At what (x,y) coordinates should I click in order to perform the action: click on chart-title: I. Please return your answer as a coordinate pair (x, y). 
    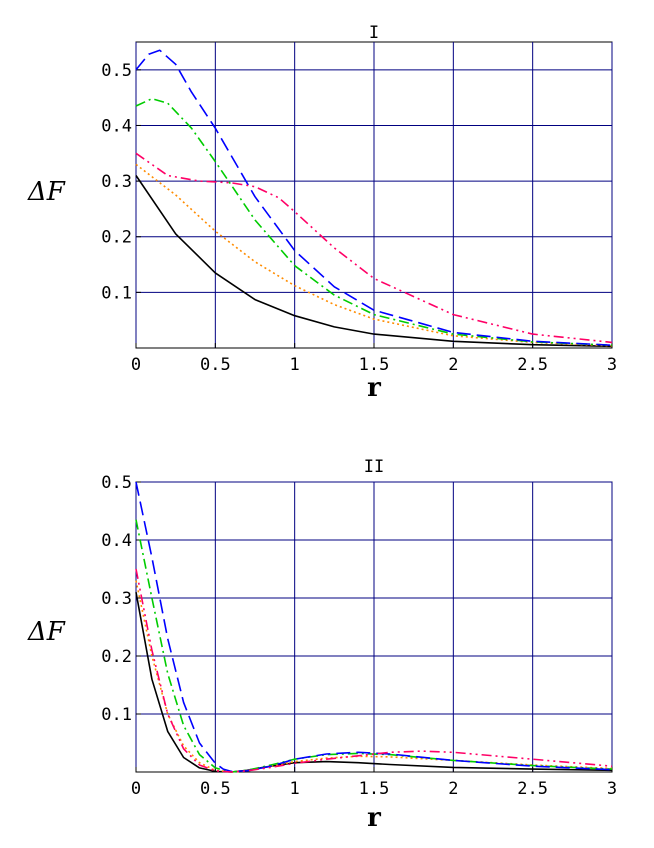
    Looking at the image, I should click on (374, 33).